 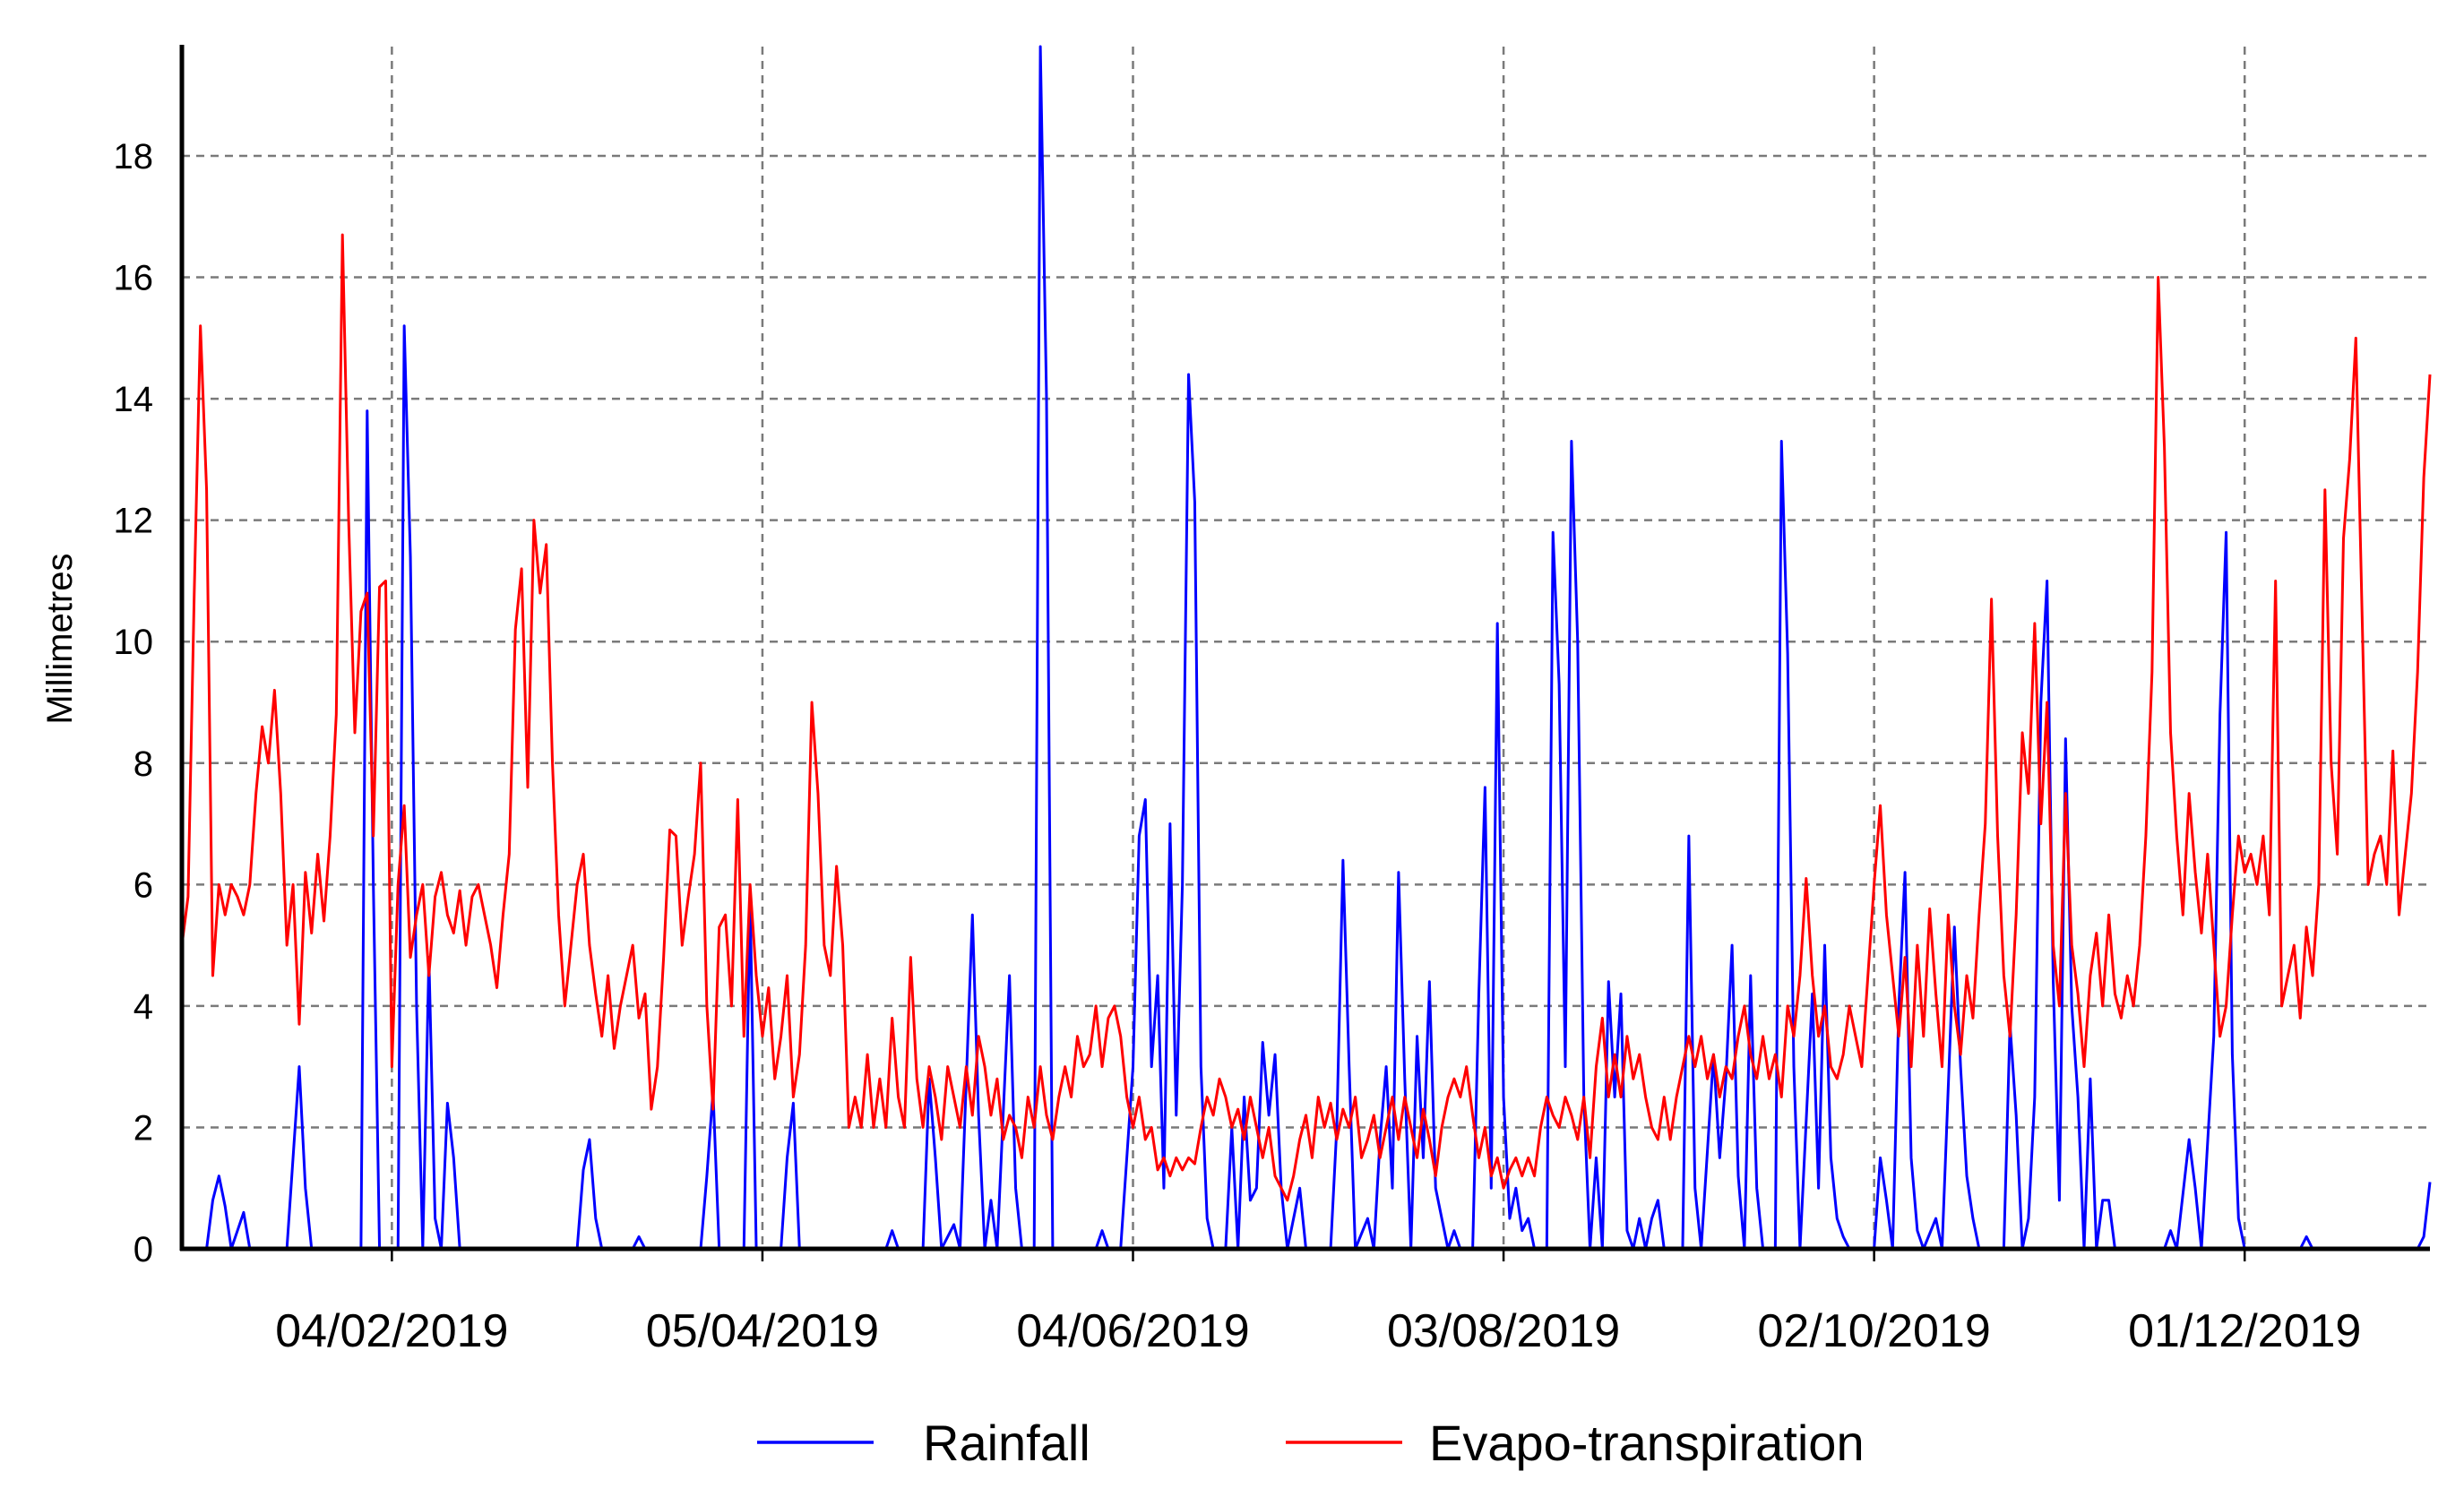 What do you see at coordinates (134, 521) in the screenshot?
I see `y-tick-label: 12` at bounding box center [134, 521].